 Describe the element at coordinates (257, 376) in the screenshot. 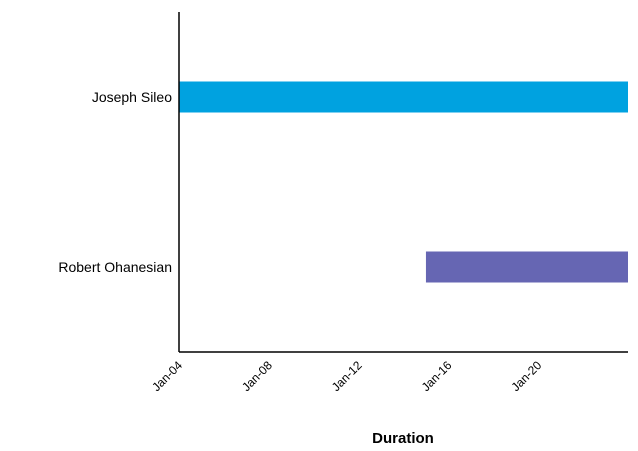

I see `x-tick-label: Jan-08` at that location.